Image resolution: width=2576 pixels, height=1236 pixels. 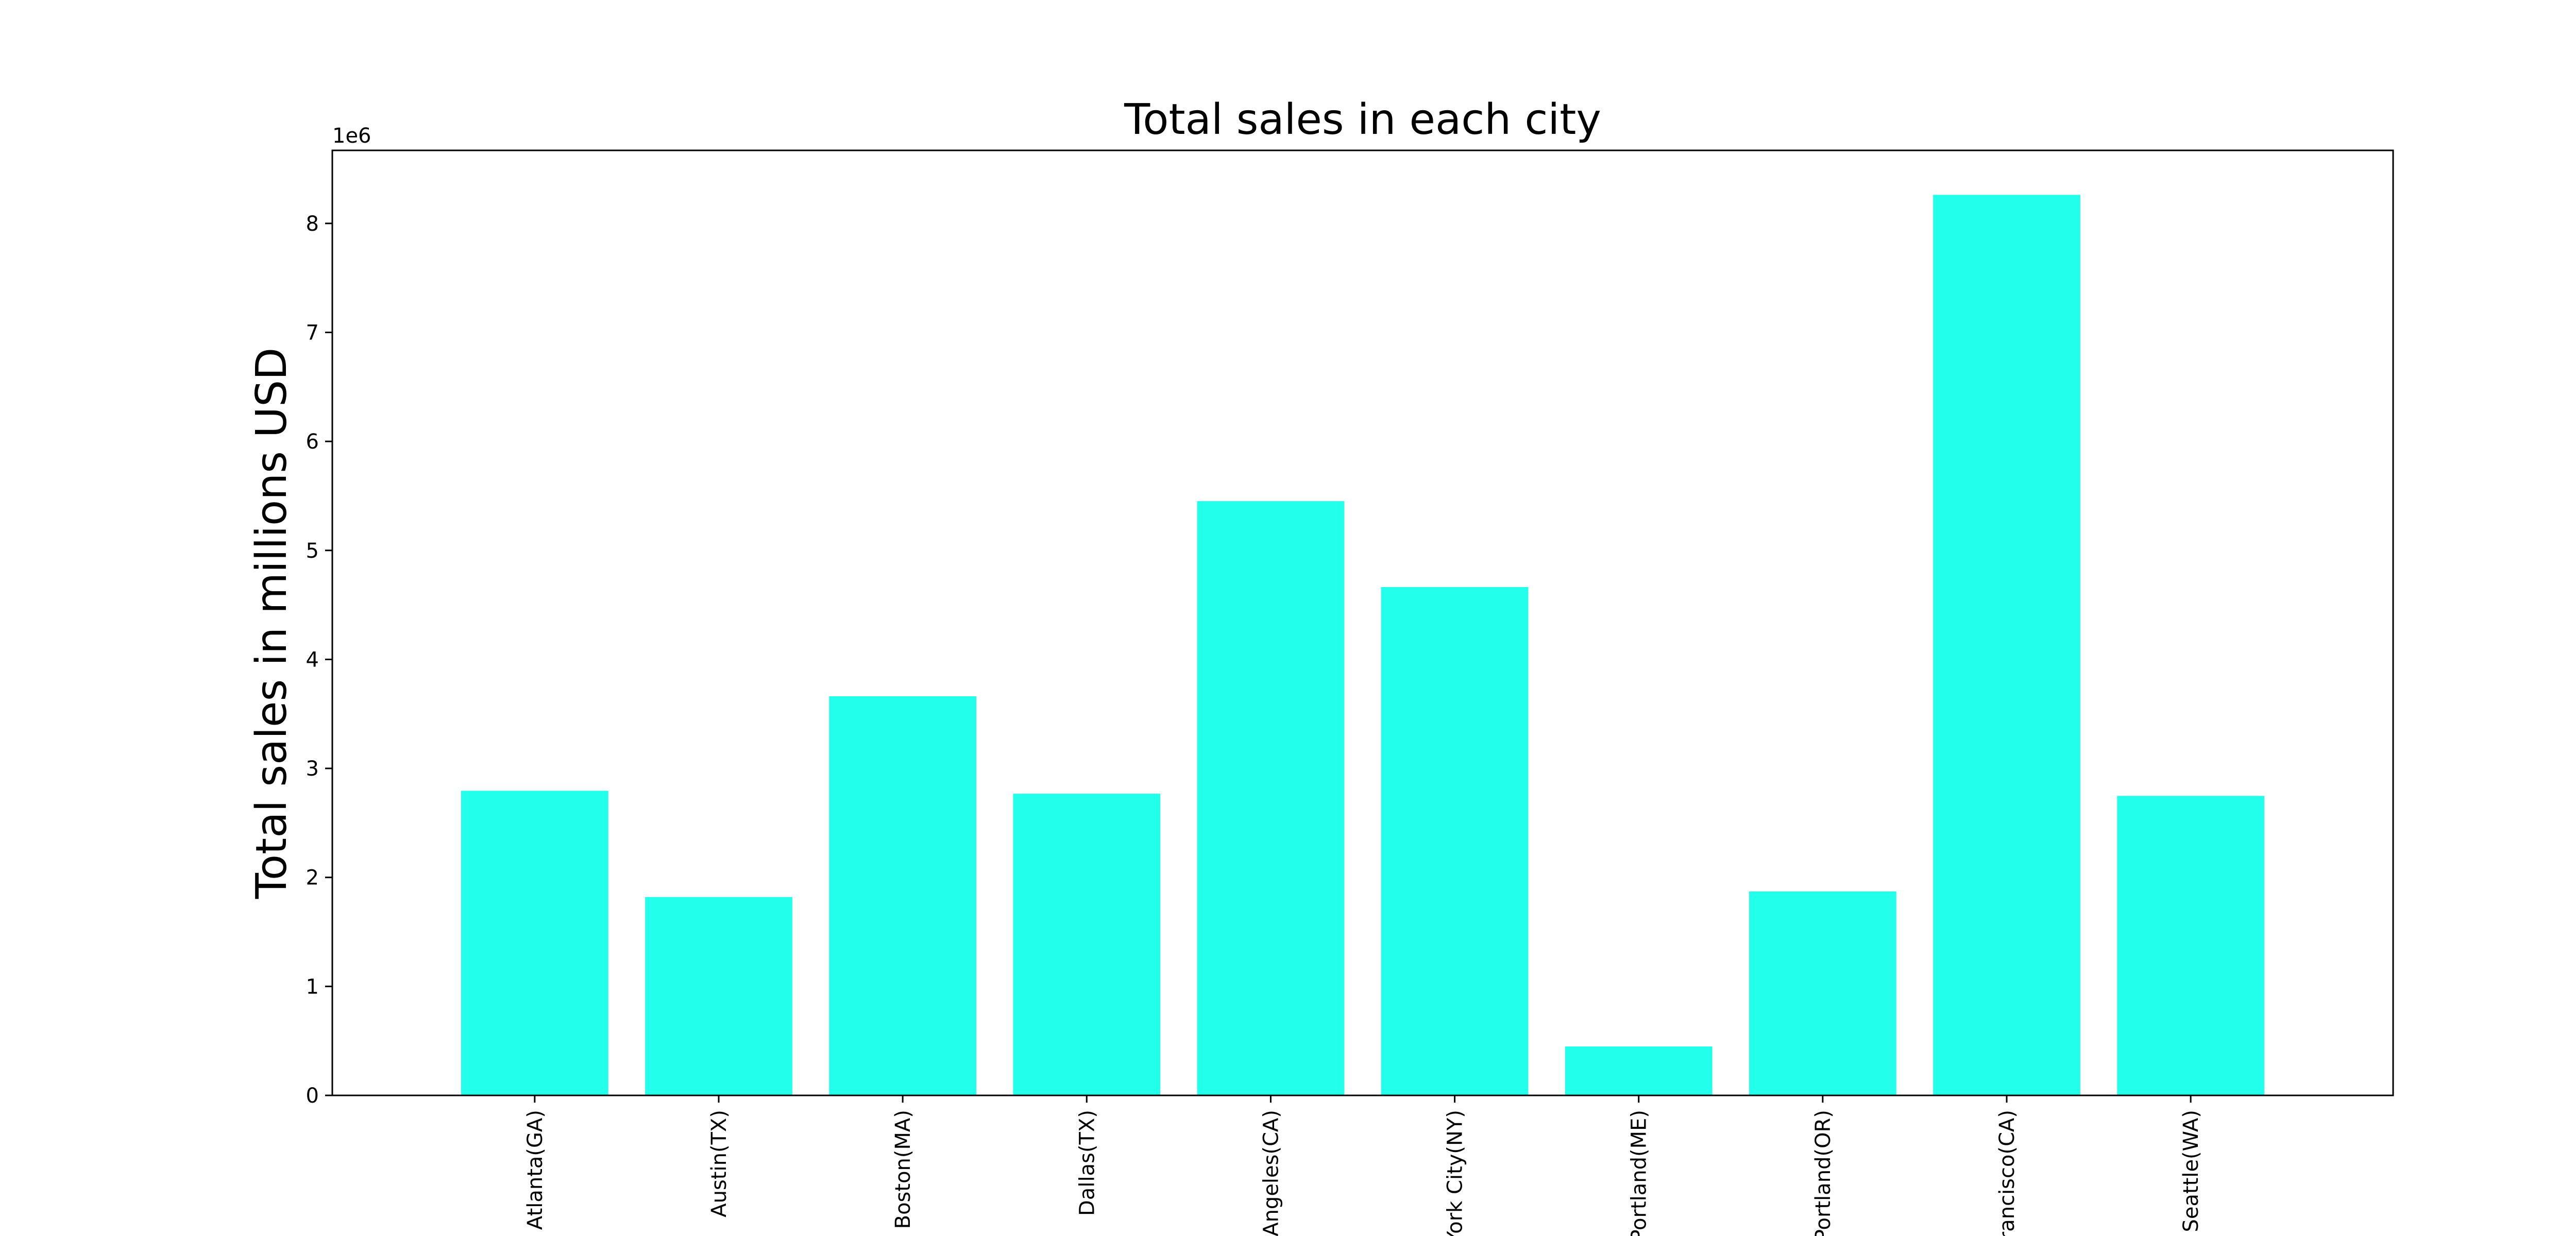 What do you see at coordinates (312, 769) in the screenshot?
I see `y-tick-label: 3` at bounding box center [312, 769].